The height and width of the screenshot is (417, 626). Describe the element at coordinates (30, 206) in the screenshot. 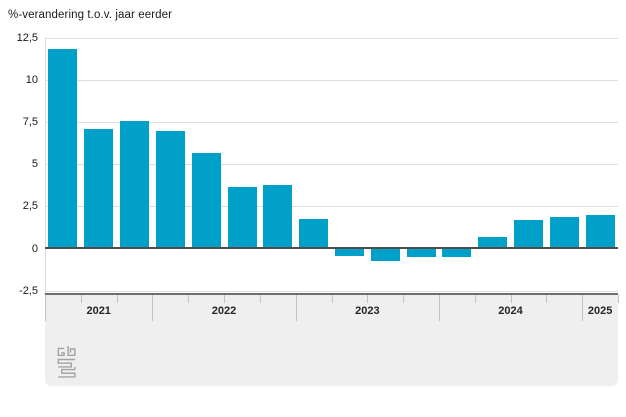

I see `y-axis-tick-label: 2,5` at that location.